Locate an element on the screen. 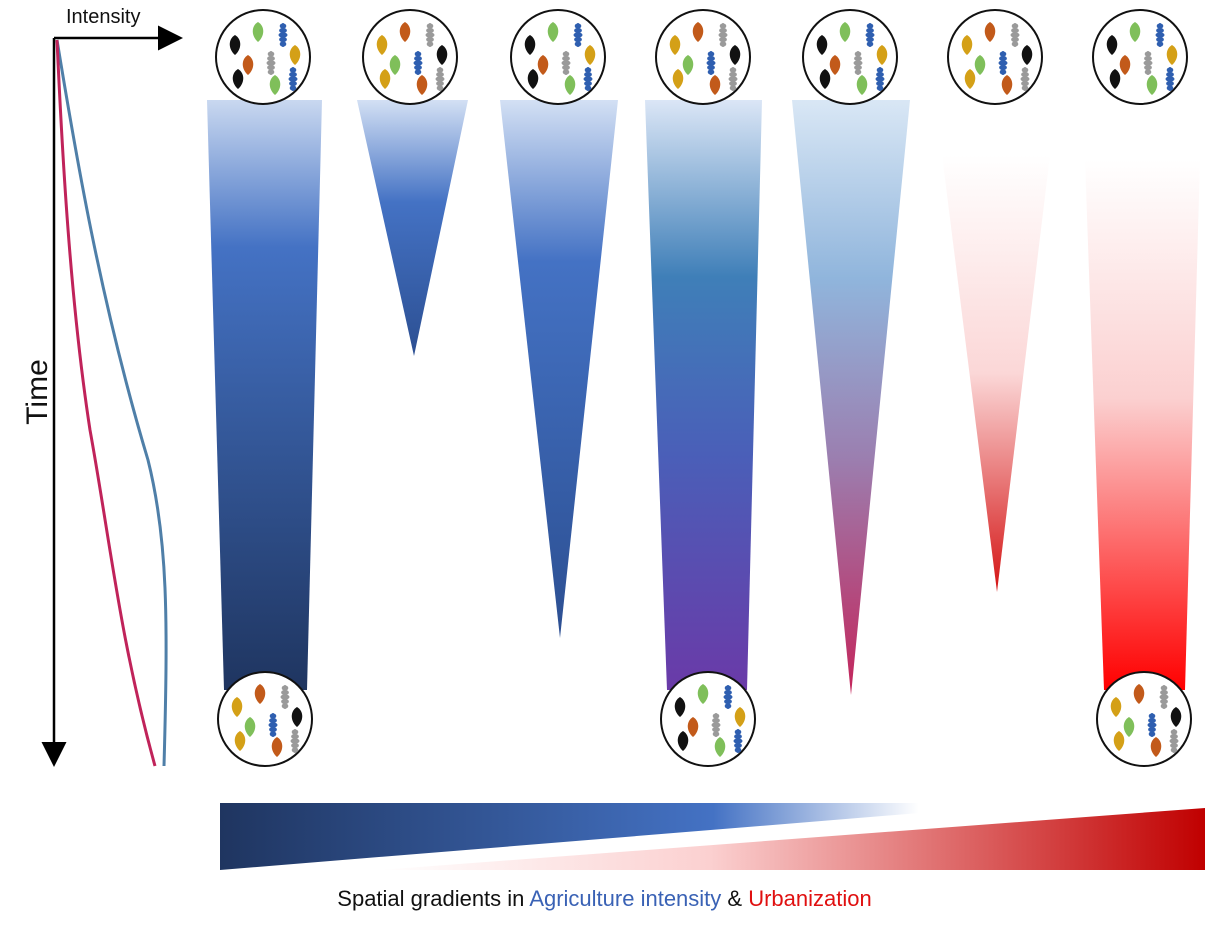  caption-joiner: & is located at coordinates (735, 898).